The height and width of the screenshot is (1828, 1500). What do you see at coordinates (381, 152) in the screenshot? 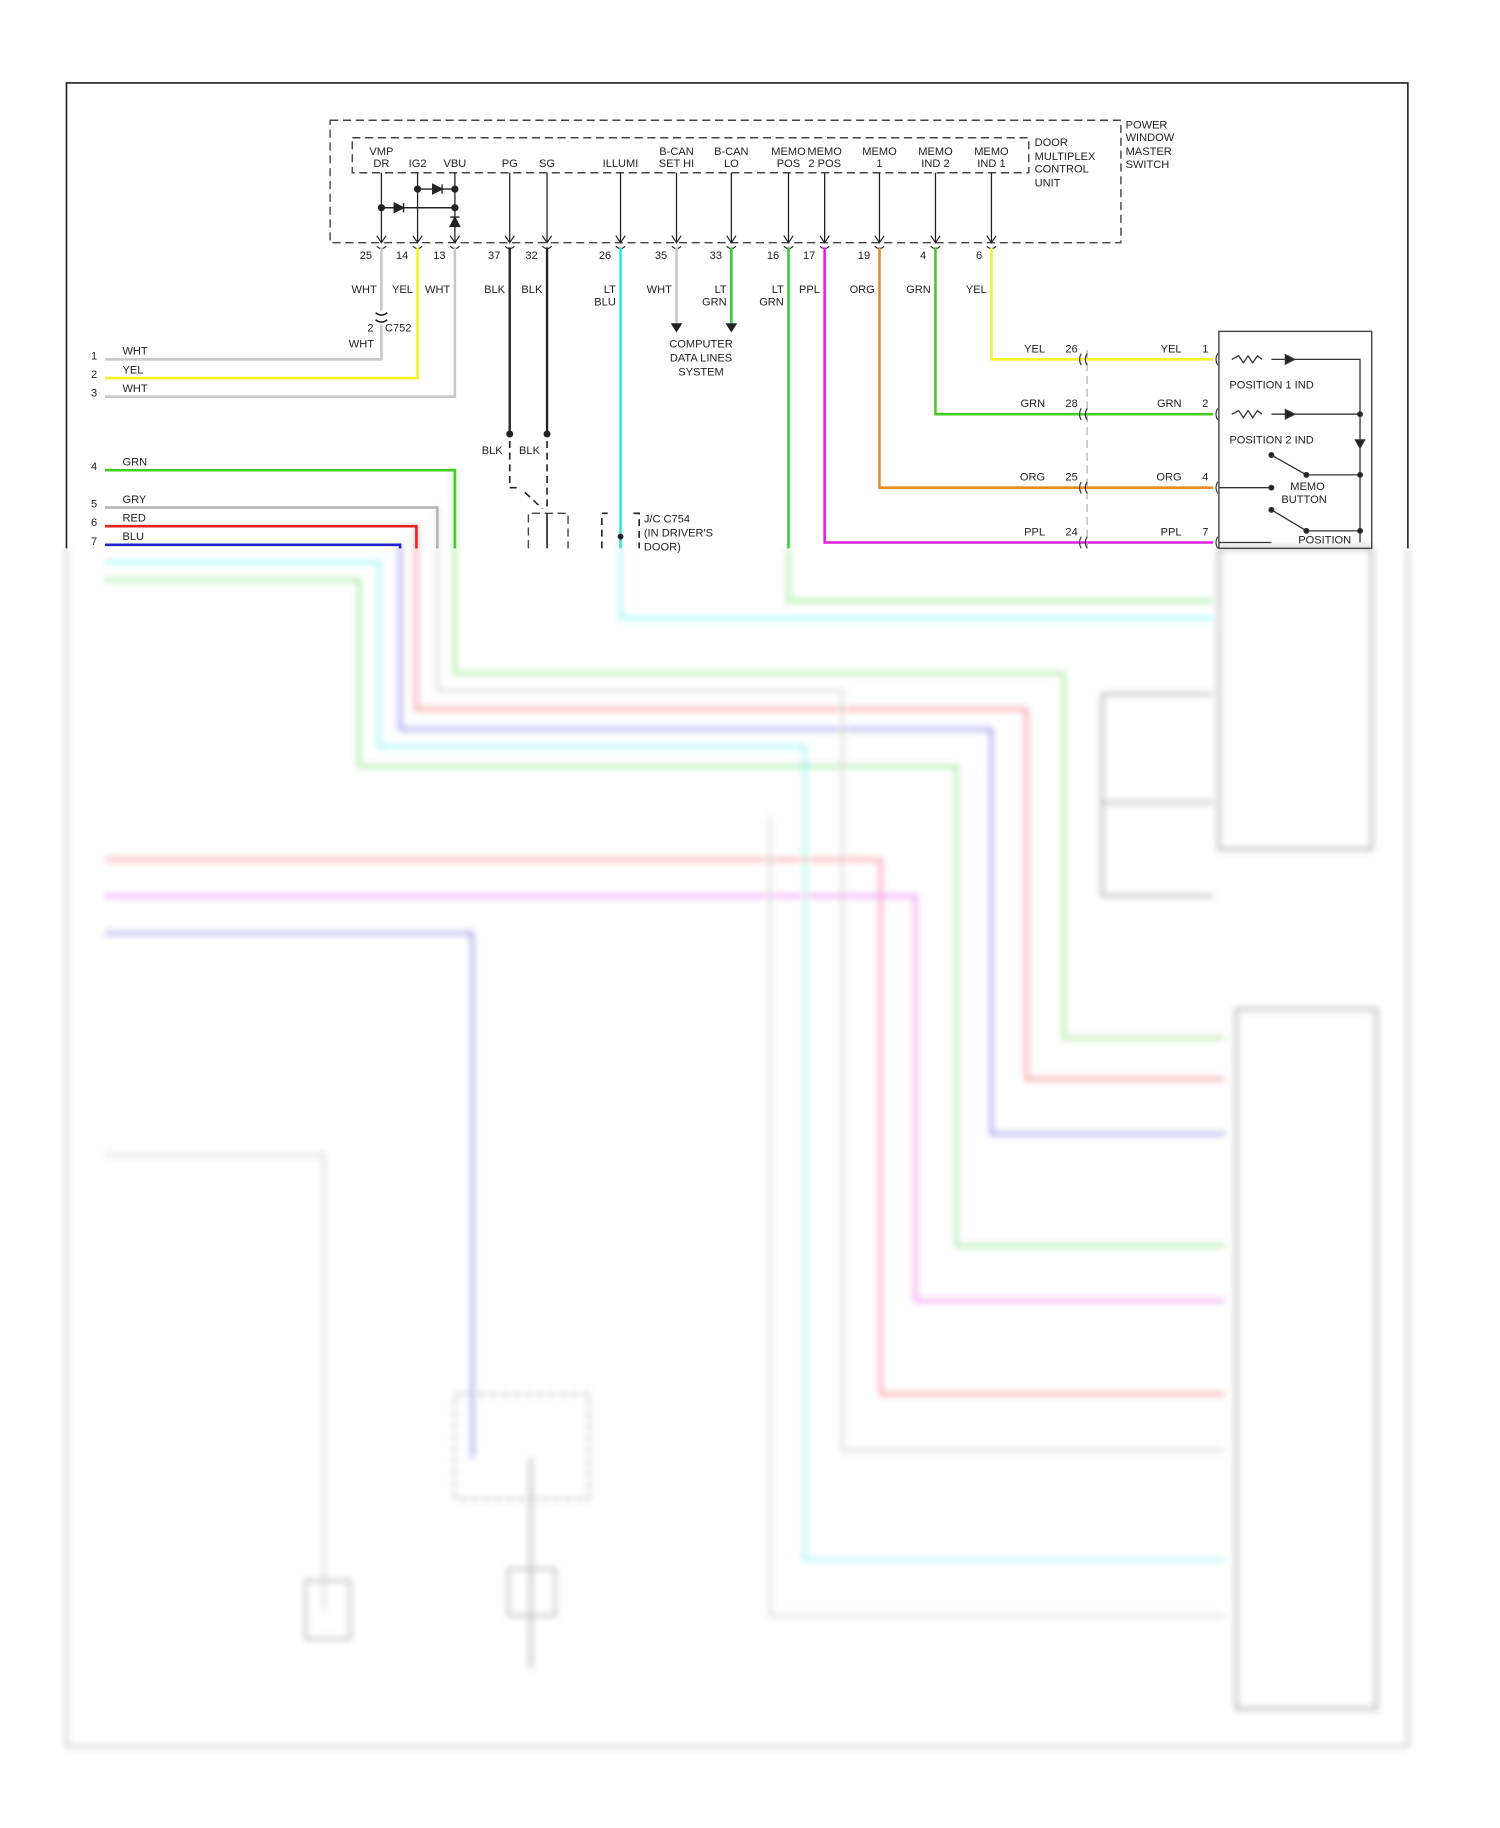
I see `pin-function-label: VMP` at bounding box center [381, 152].